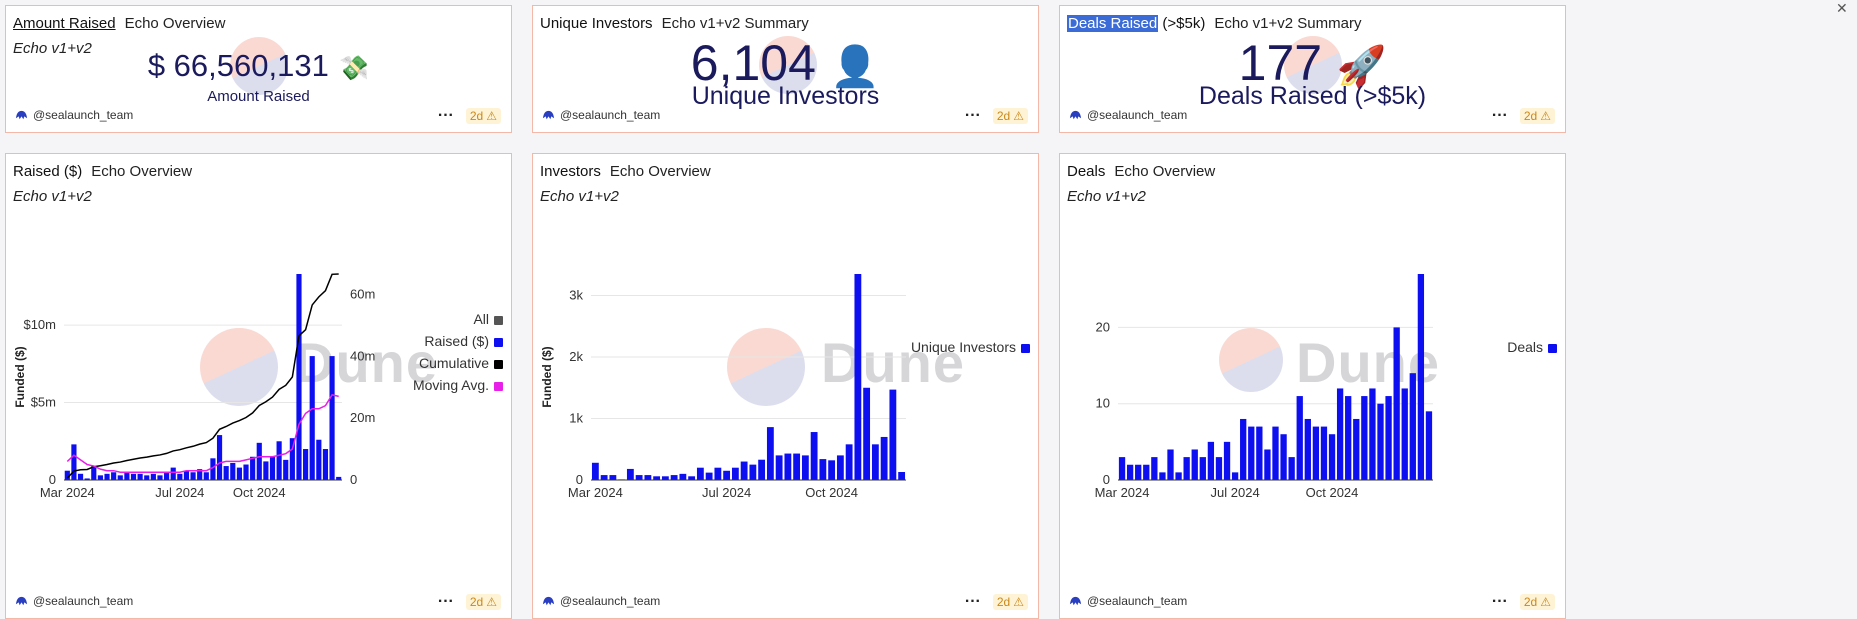 This screenshot has width=1857, height=619. I want to click on card-title: Amount Raised, so click(64, 23).